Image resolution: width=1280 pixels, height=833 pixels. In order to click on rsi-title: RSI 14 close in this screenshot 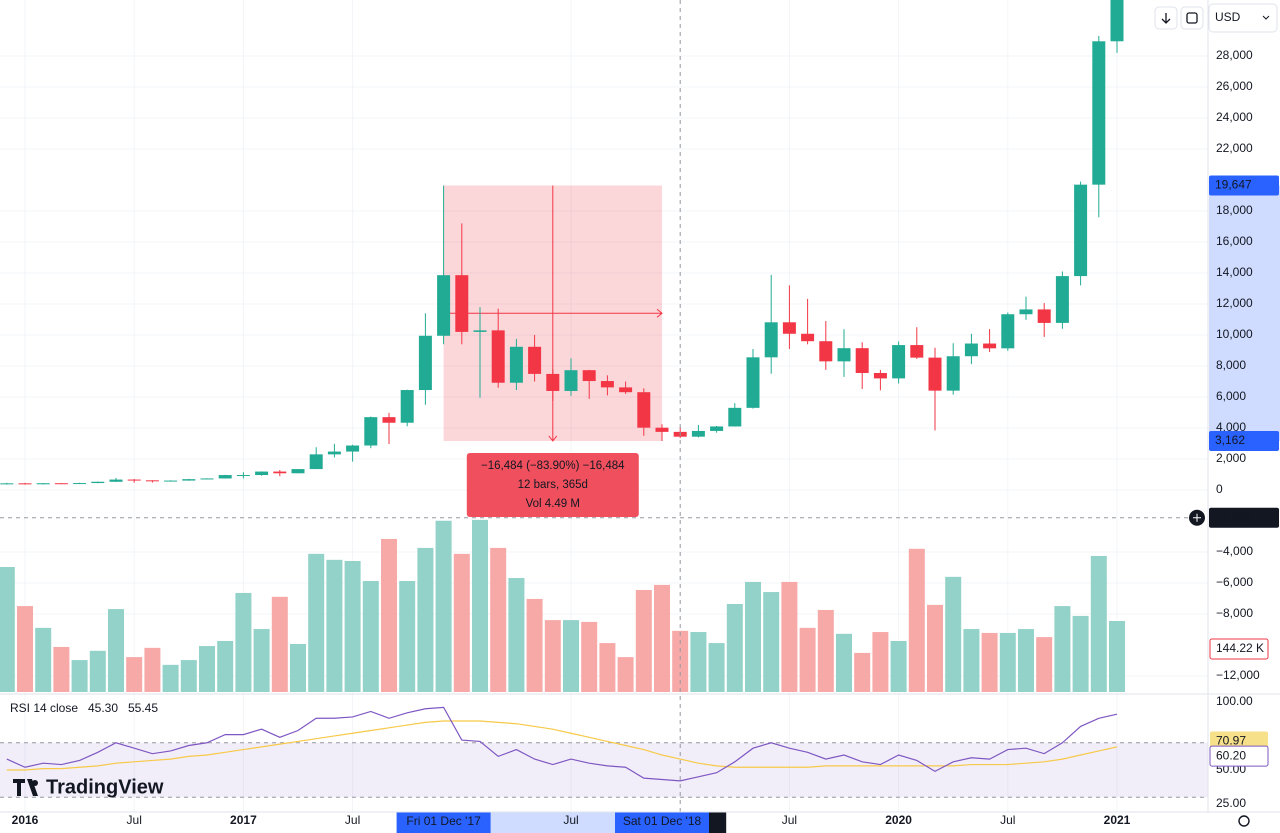, I will do `click(44, 708)`.